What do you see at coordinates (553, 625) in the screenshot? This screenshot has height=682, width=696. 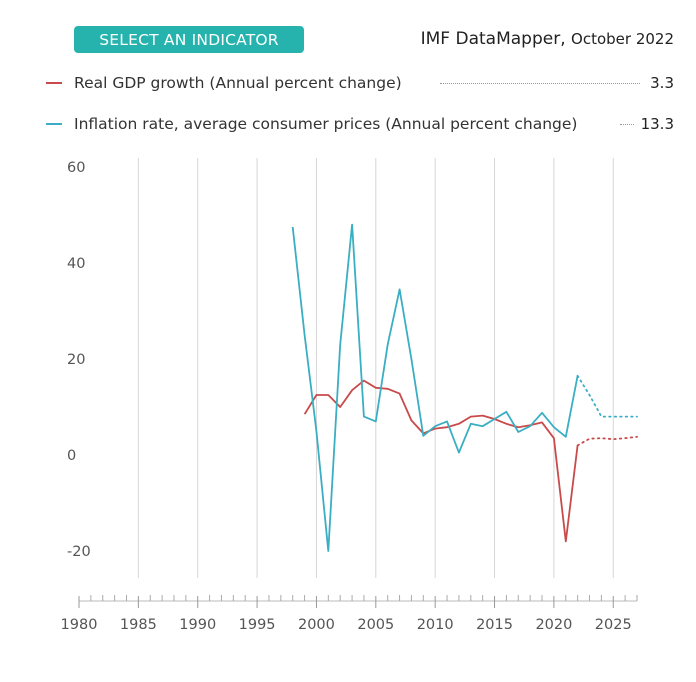 I see `x-tick-label-2020: 2020` at bounding box center [553, 625].